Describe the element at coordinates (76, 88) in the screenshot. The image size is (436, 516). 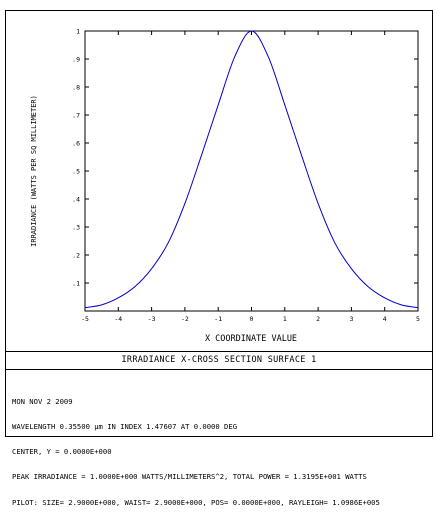
I see `y-tick-label: .8` at that location.